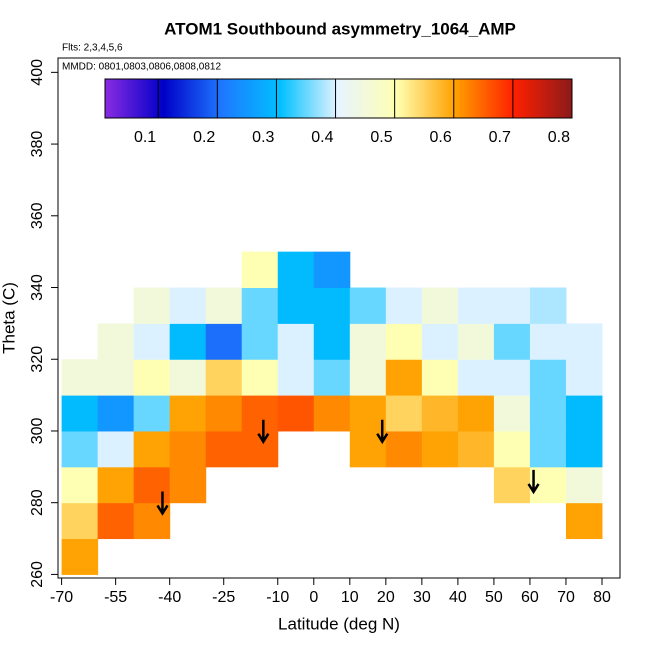 This screenshot has width=650, height=650. I want to click on note: MMDD: 0801,0803,0806,0808,0812, so click(141, 67).